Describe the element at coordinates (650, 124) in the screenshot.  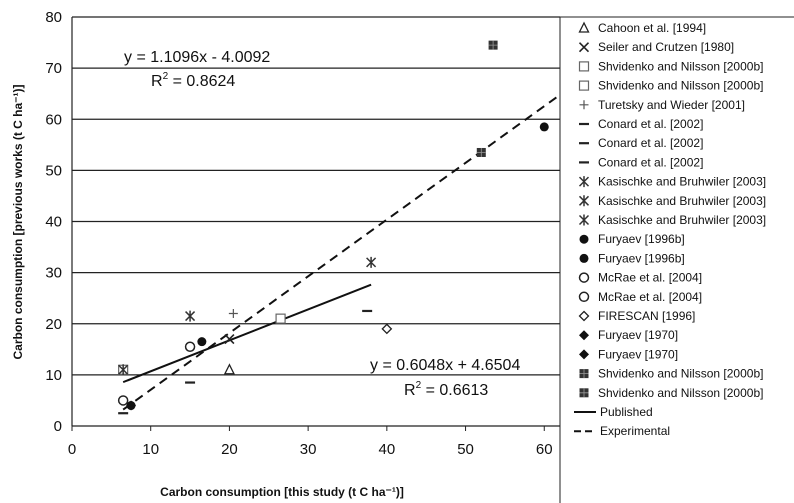
I see `legend-label-5: Conard et al. [2002]` at that location.